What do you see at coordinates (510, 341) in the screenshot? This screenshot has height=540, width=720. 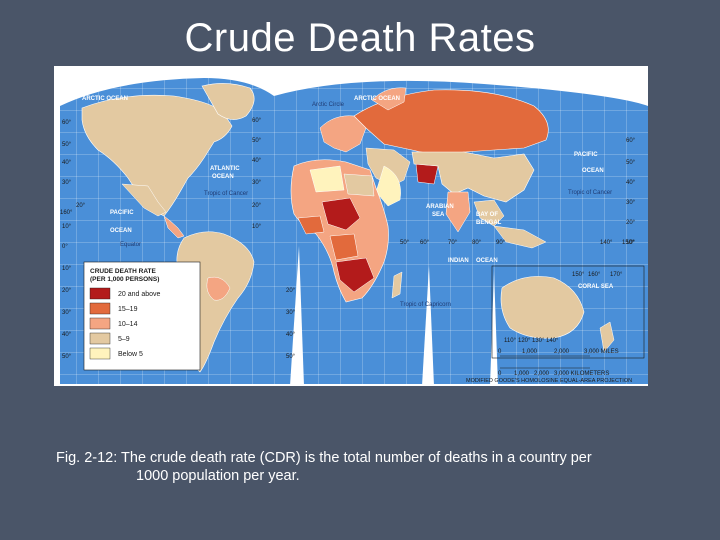 I see `svg-text: 110°` at bounding box center [510, 341].